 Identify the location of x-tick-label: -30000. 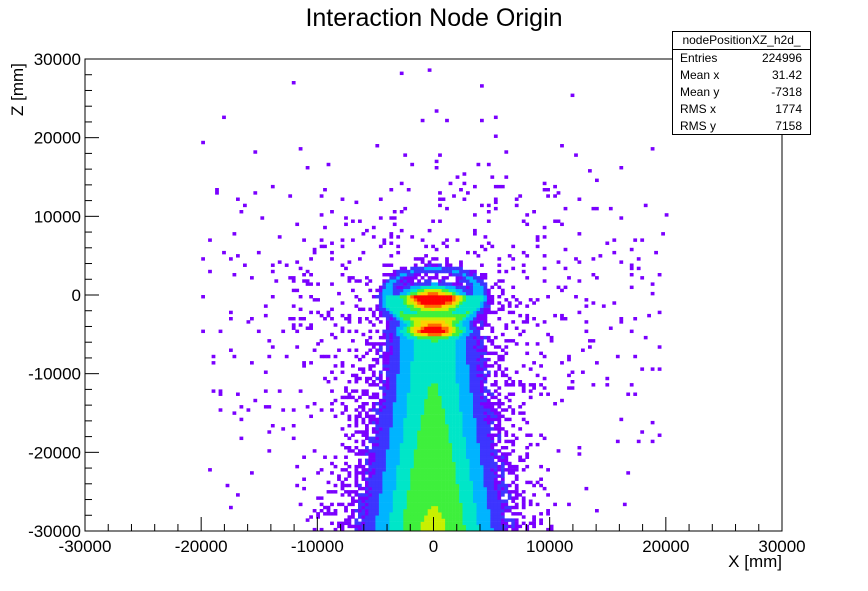
(85, 546).